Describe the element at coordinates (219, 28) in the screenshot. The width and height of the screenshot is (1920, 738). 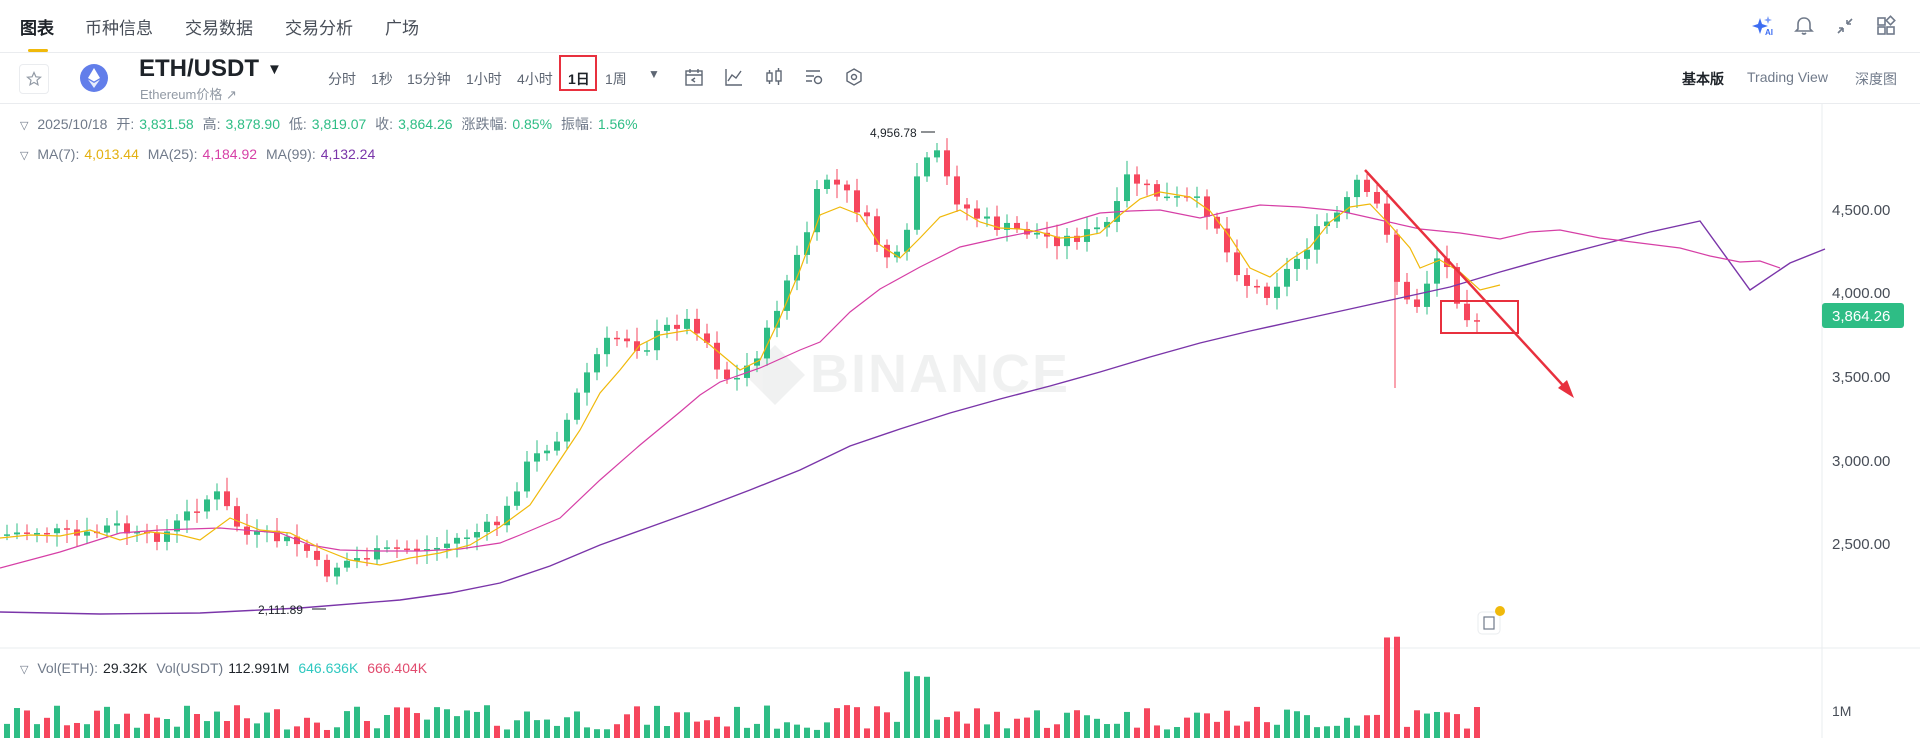
I see `tab-trading-data: 交易数据` at that location.